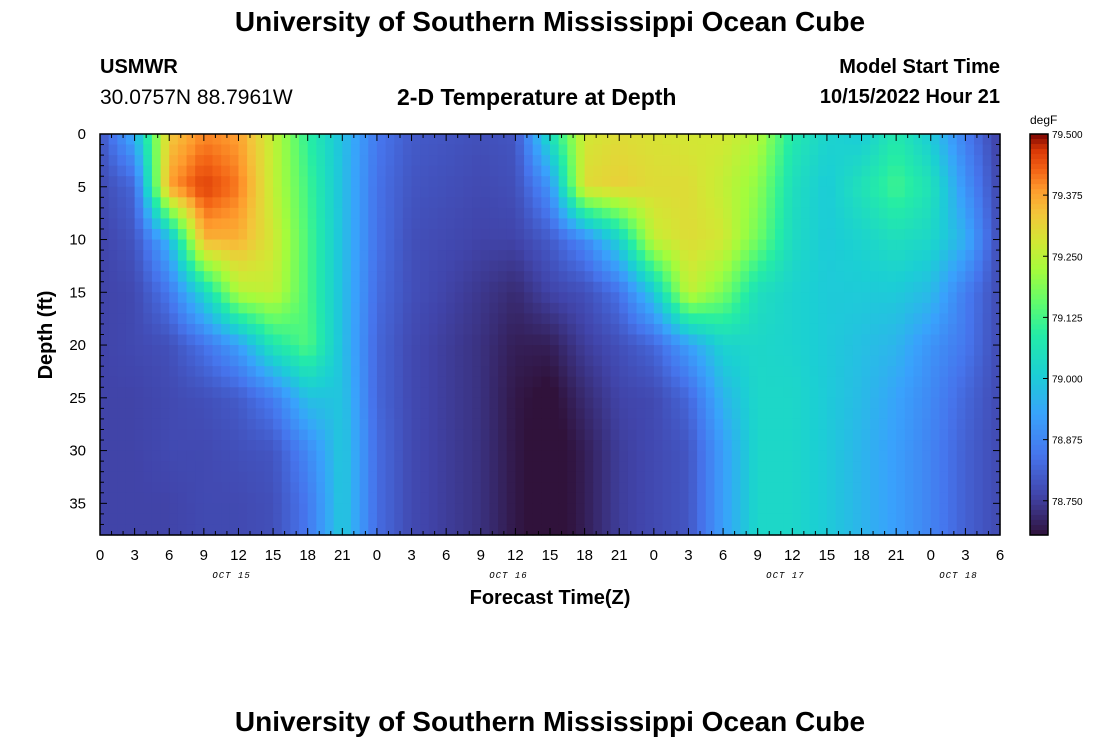 This screenshot has width=1100, height=750. What do you see at coordinates (1044, 120) in the screenshot?
I see `colorbar-unit: degF` at bounding box center [1044, 120].